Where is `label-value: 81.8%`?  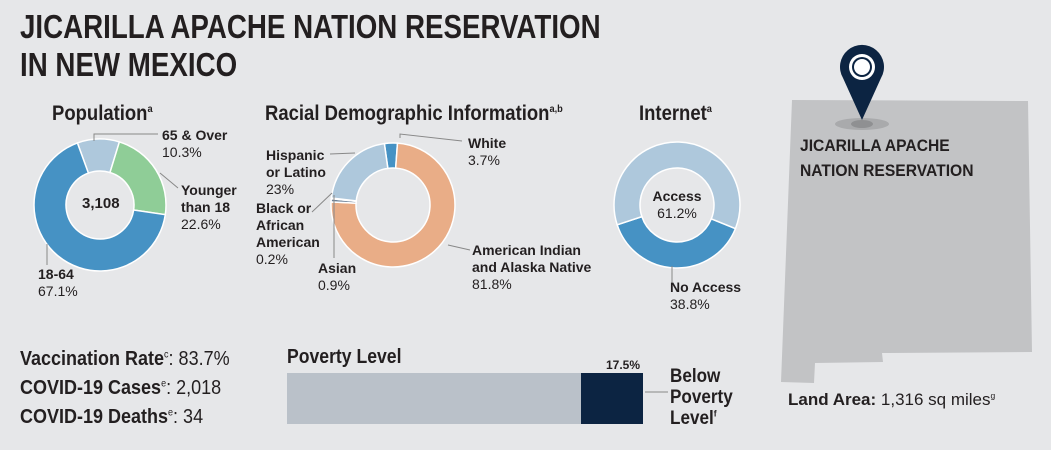
label-value: 81.8% is located at coordinates (492, 284).